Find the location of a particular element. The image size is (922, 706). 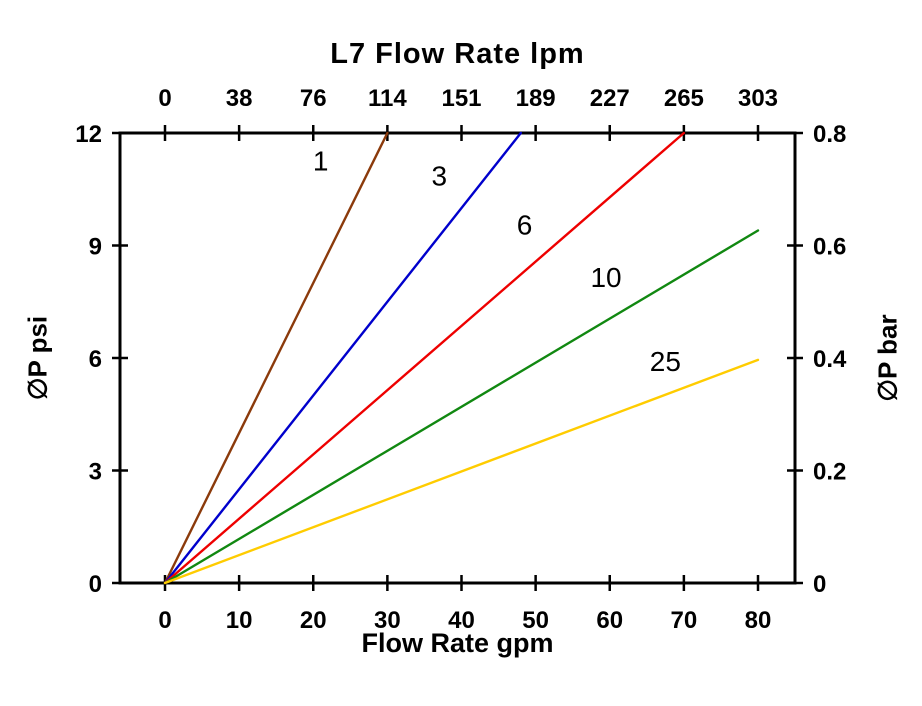

series-label-1: 1 is located at coordinates (321, 161).